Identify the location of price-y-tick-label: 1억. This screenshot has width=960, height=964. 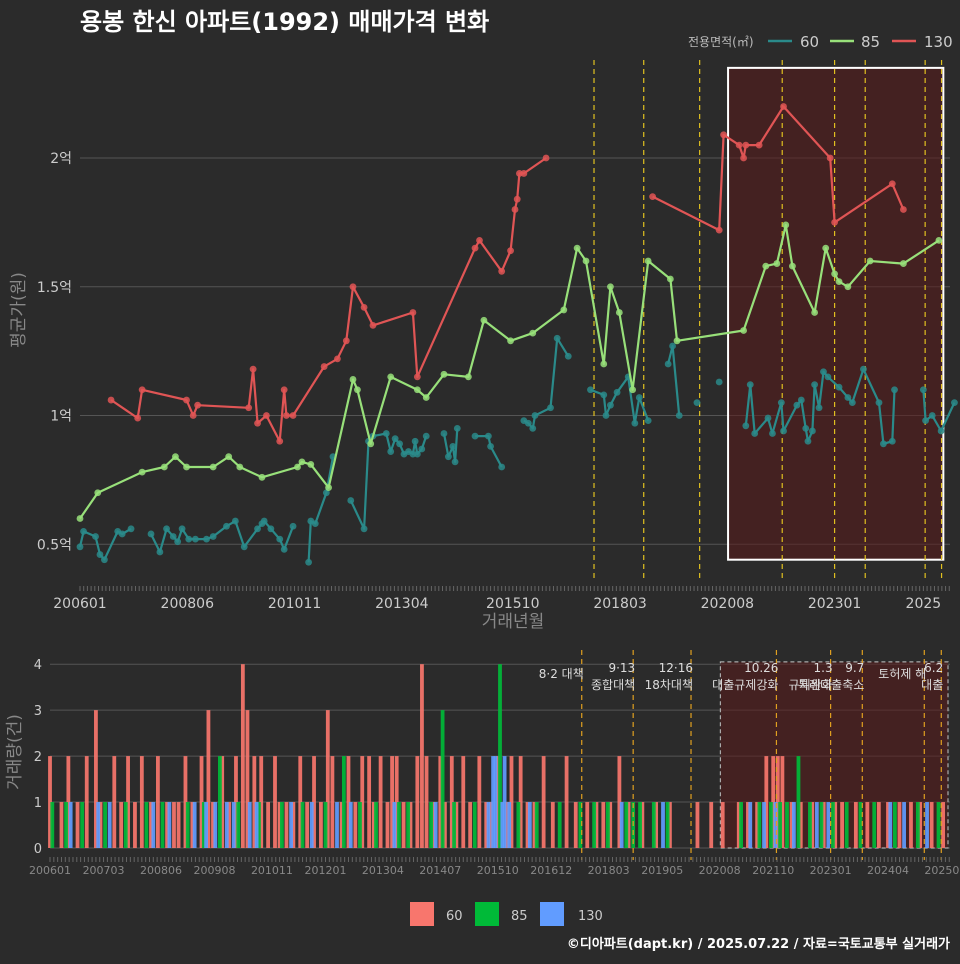
(61, 417).